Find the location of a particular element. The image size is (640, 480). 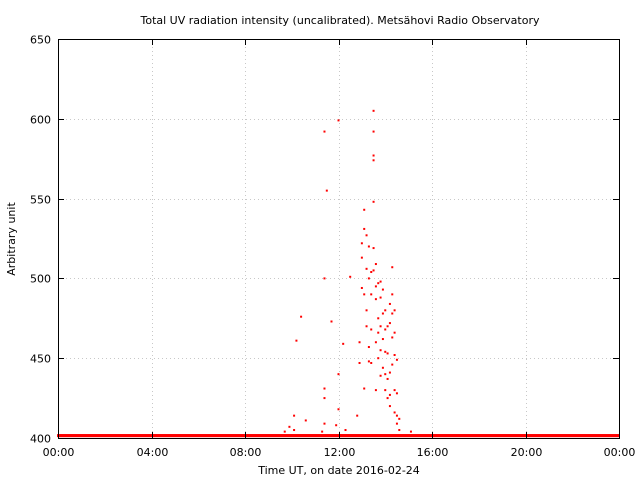

x-tick-label: 20:00 is located at coordinates (527, 452).